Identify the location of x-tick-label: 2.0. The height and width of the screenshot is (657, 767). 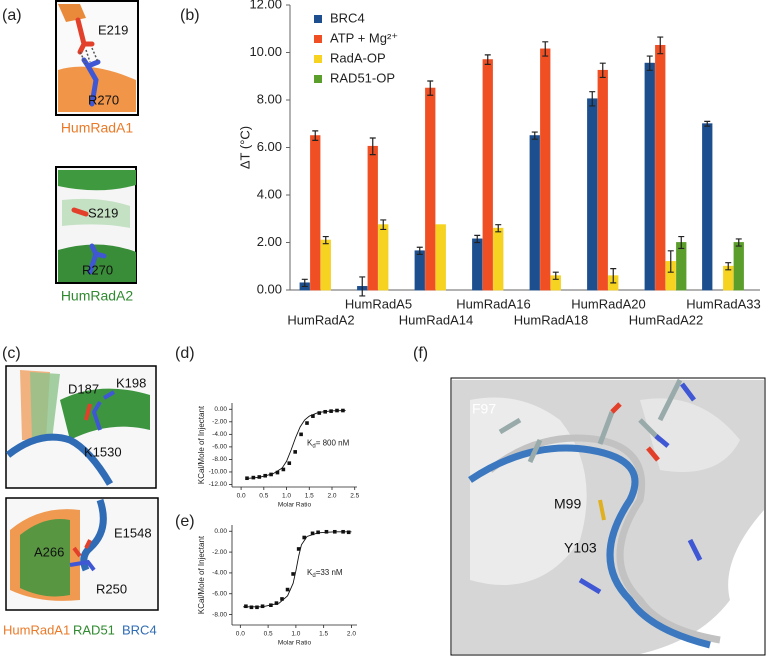
(331, 496).